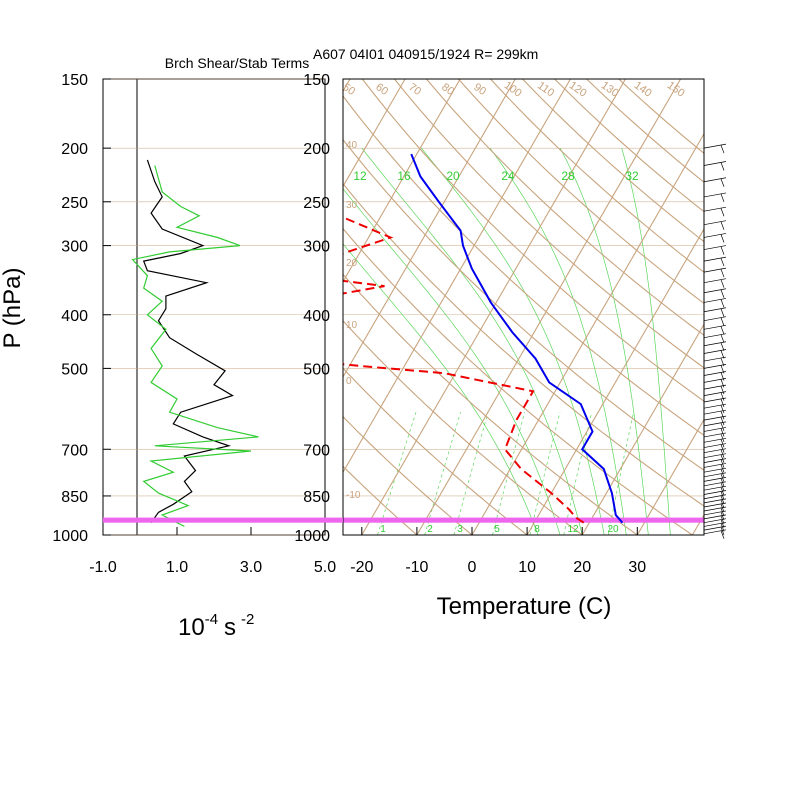 This screenshot has width=800, height=800. I want to click on y-tick-label: 1000, so click(70, 536).